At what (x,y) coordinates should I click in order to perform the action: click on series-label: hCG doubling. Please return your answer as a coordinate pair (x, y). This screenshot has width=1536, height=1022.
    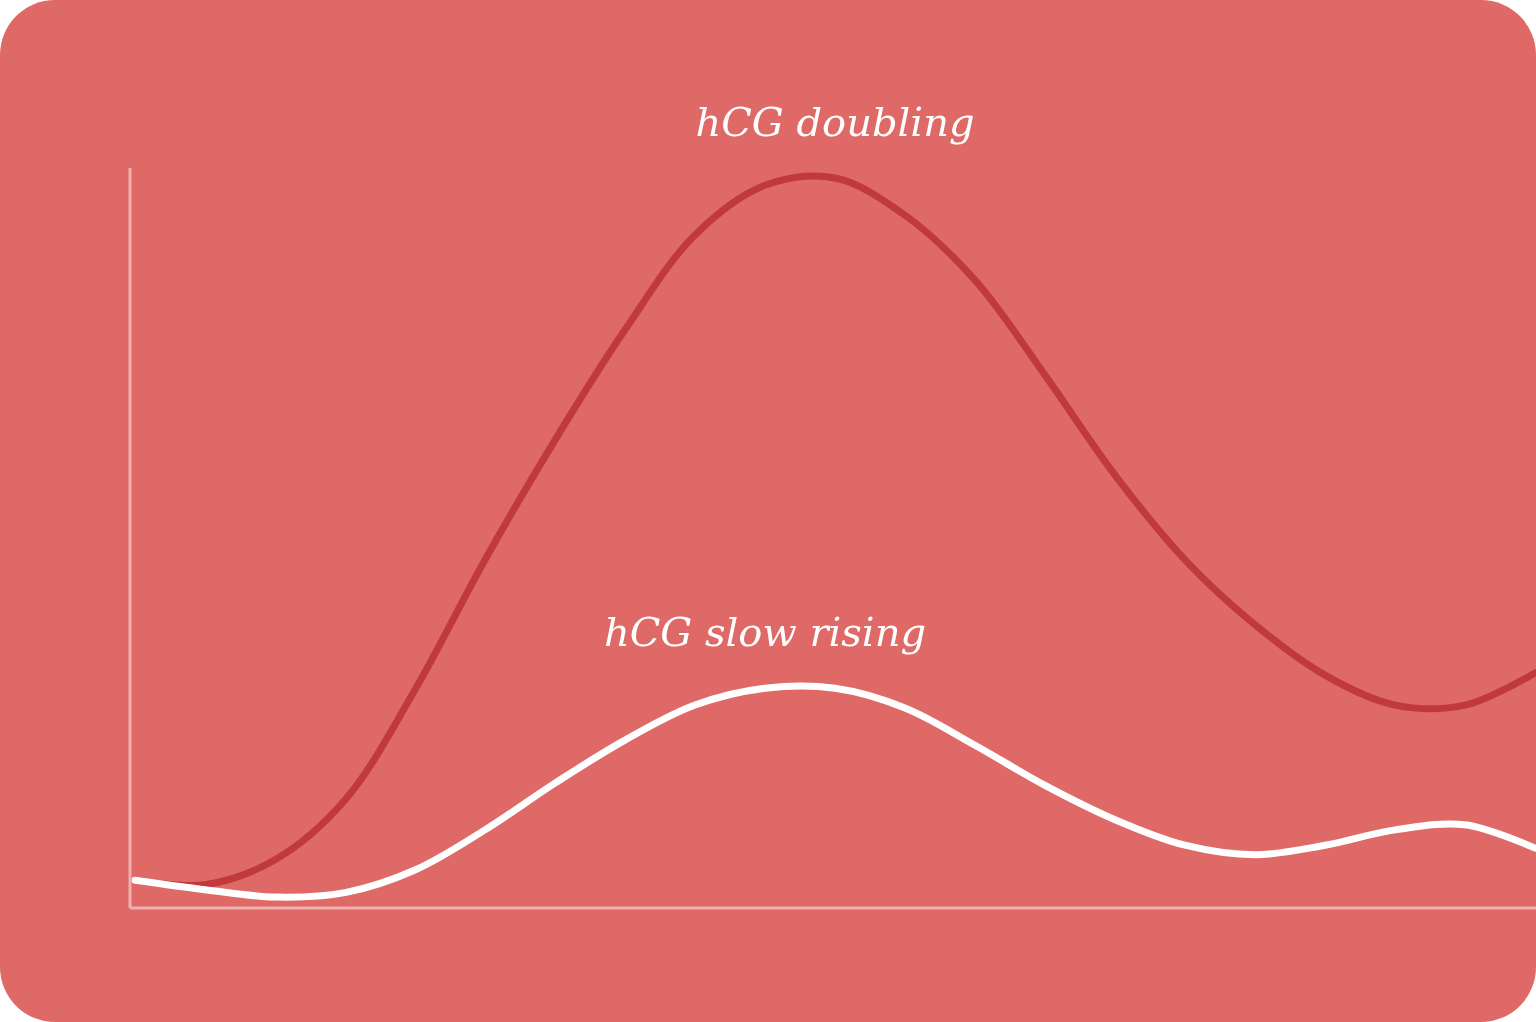
    Looking at the image, I should click on (835, 122).